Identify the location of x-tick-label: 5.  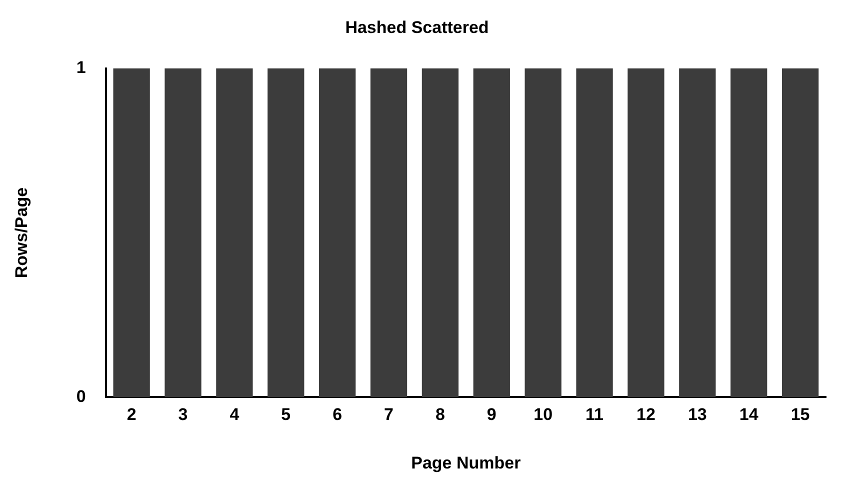
(286, 414).